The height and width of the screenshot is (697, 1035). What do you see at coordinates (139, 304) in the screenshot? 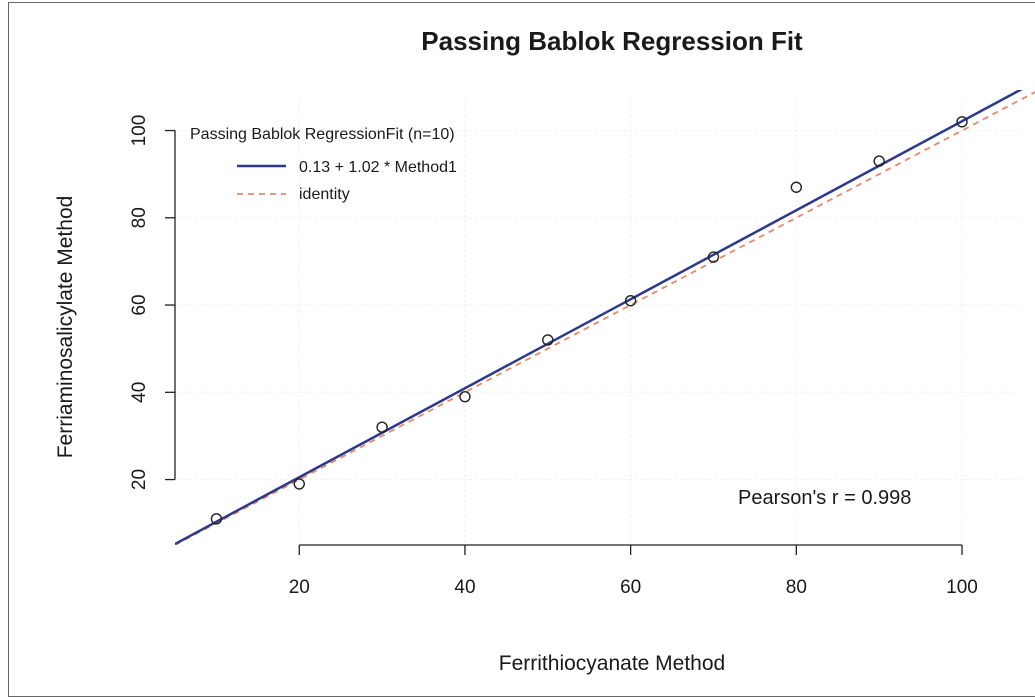
I see `y-tick-label: 60` at bounding box center [139, 304].